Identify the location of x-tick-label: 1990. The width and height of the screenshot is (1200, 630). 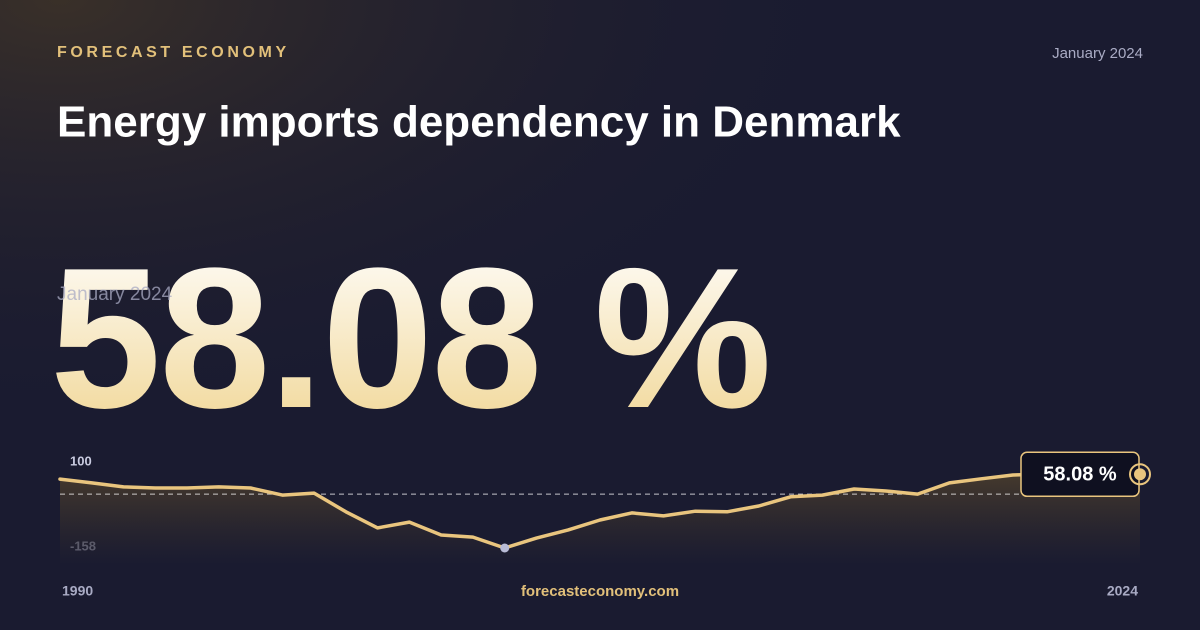
(77, 591).